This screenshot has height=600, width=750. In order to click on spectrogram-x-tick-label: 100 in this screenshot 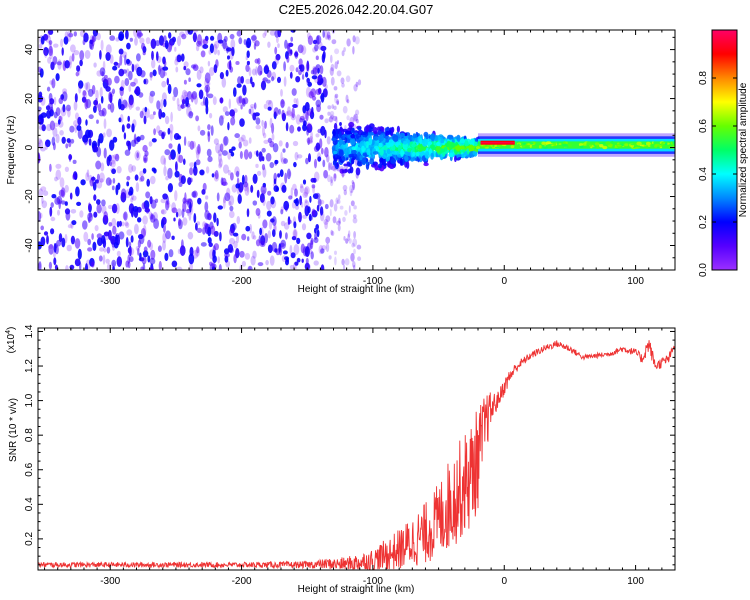, I will do `click(635, 281)`.